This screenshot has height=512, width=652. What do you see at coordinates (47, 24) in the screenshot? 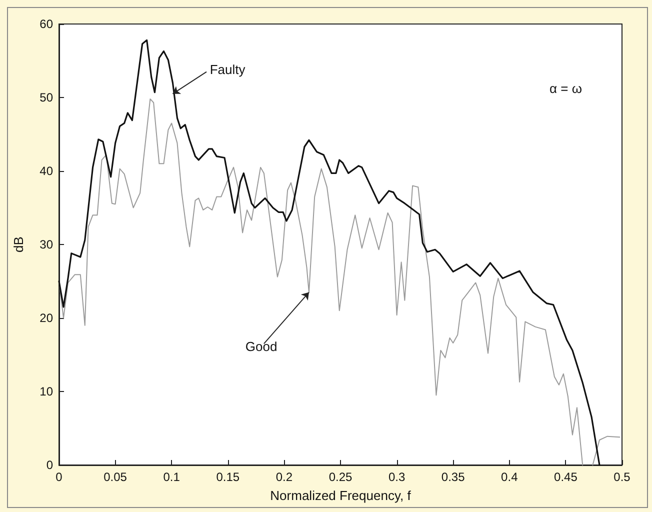
I see `y-tick-label: 60` at bounding box center [47, 24].